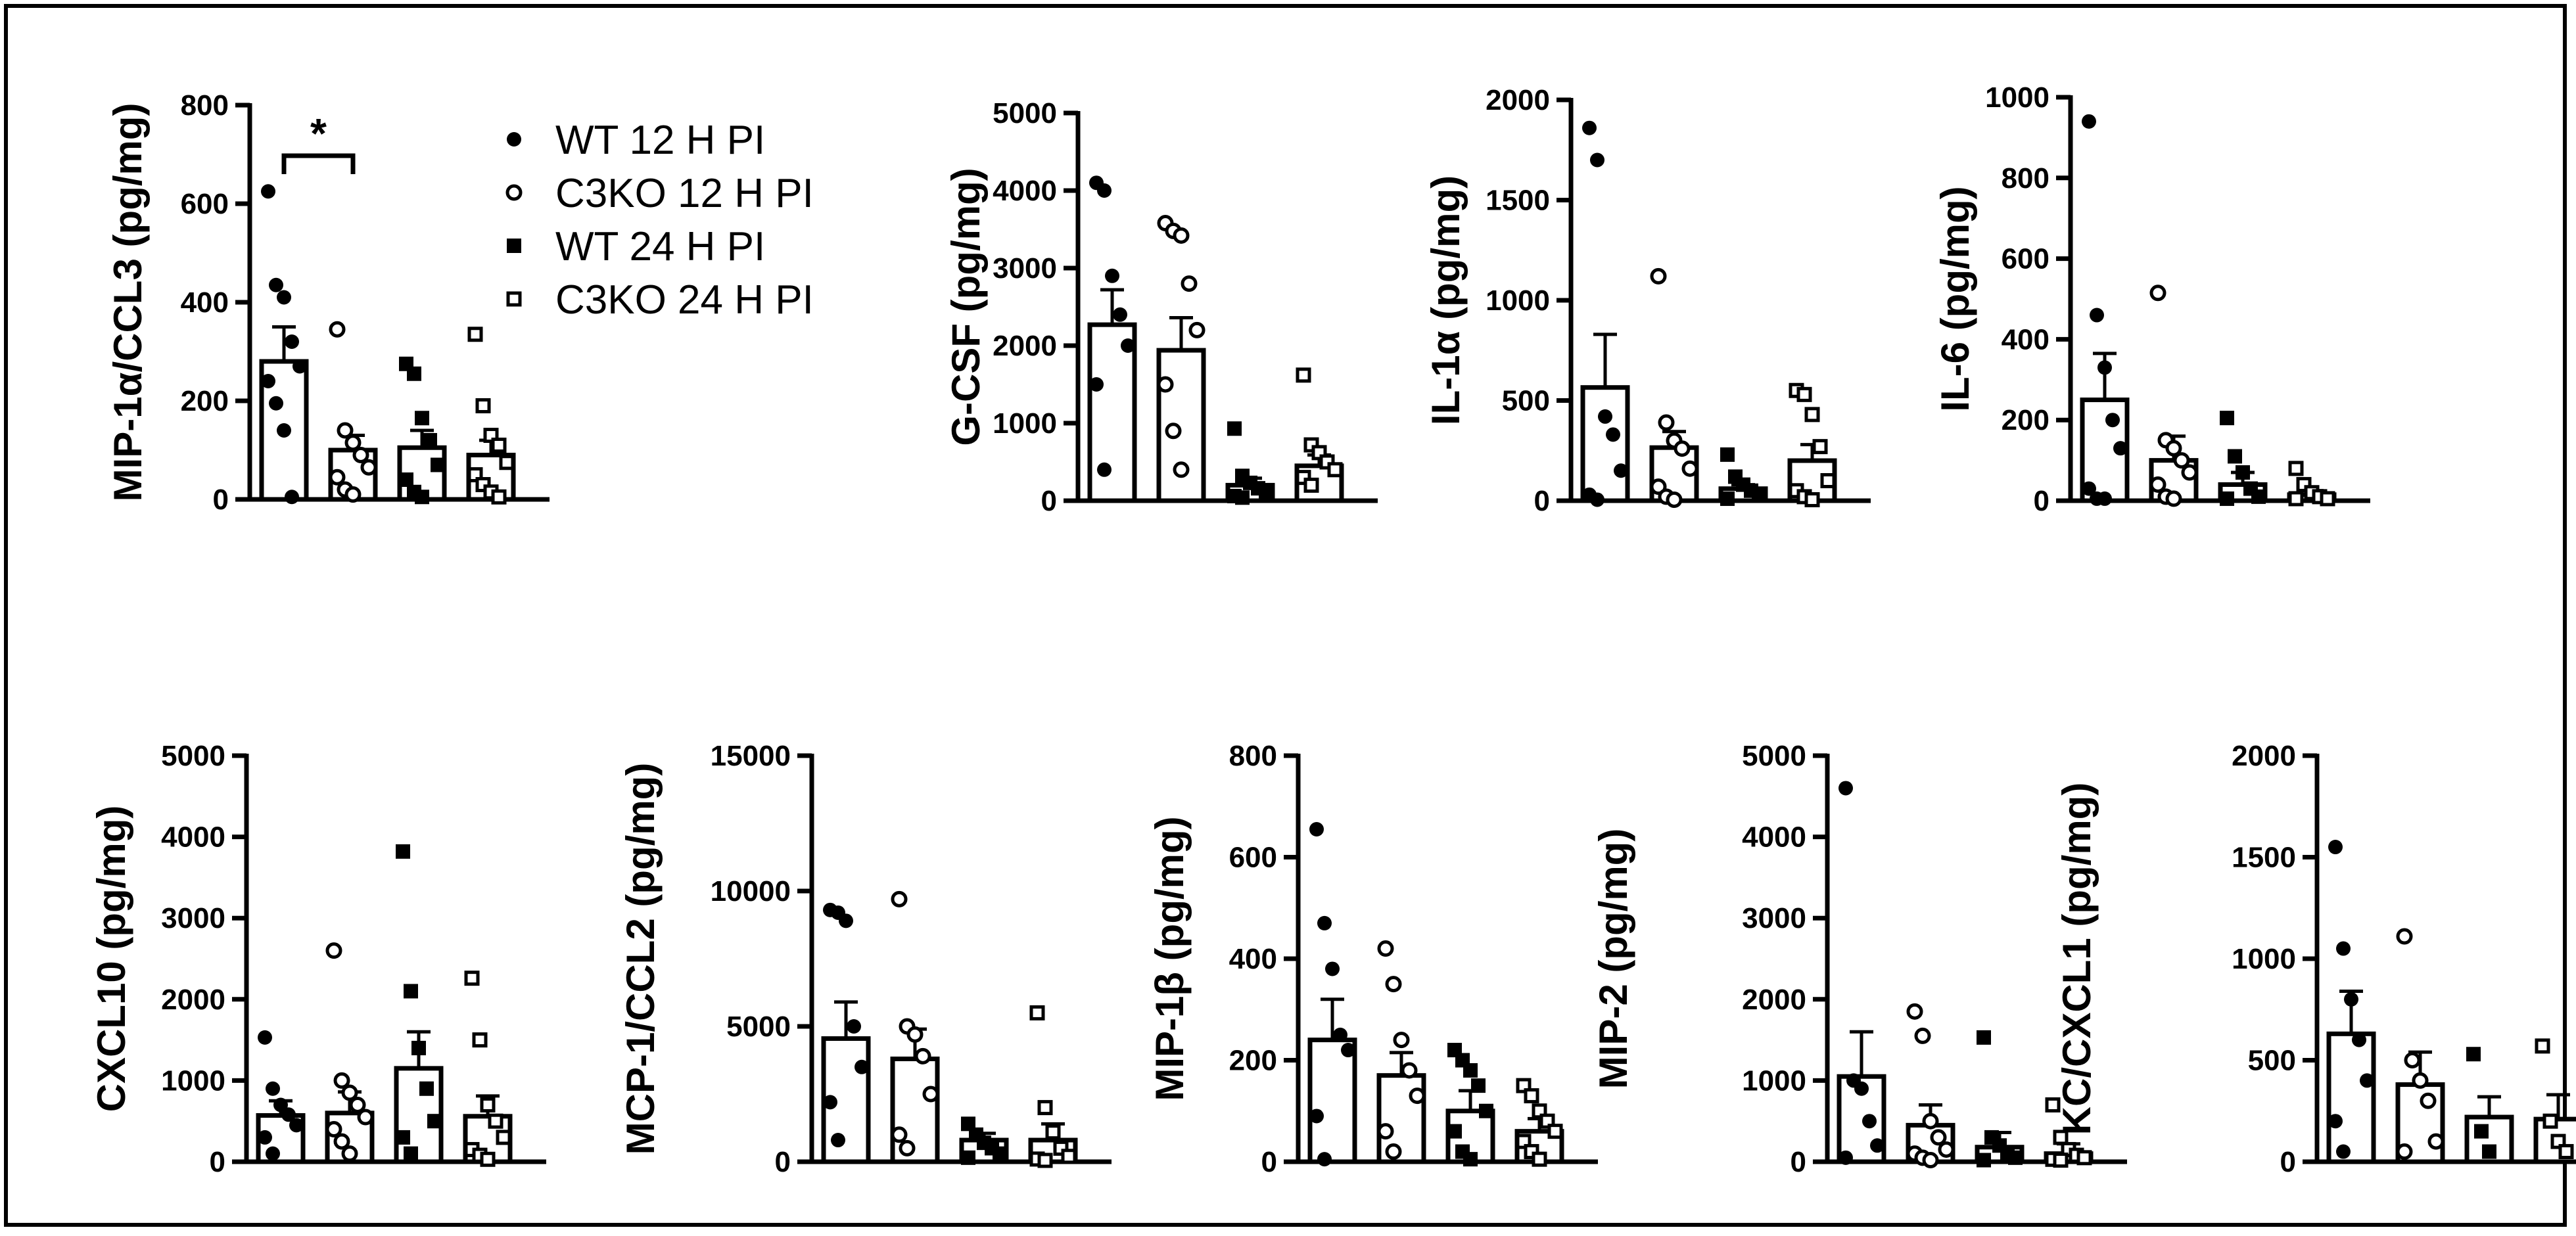 The height and width of the screenshot is (1236, 2576). Describe the element at coordinates (205, 204) in the screenshot. I see `y-tick-label: 600` at that location.